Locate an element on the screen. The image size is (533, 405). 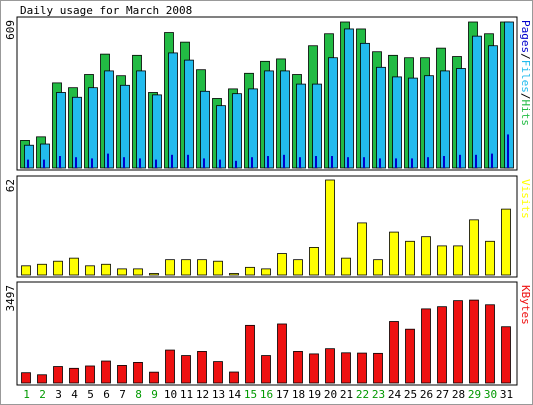
day-label: 18 is located at coordinates (298, 394).